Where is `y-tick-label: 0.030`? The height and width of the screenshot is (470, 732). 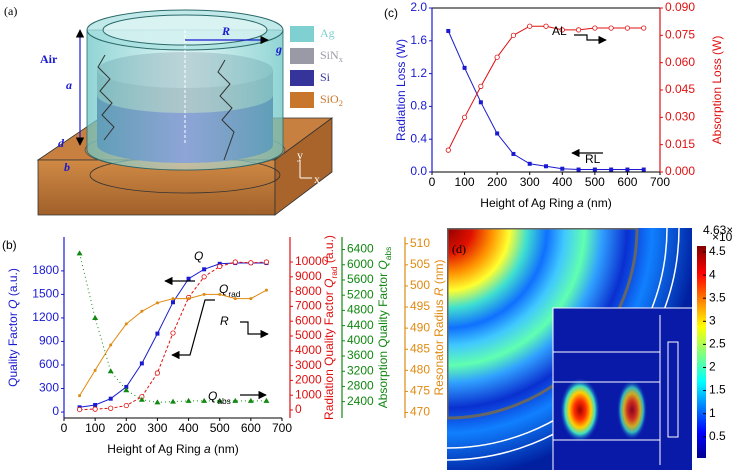 y-tick-label: 0.030 is located at coordinates (680, 117).